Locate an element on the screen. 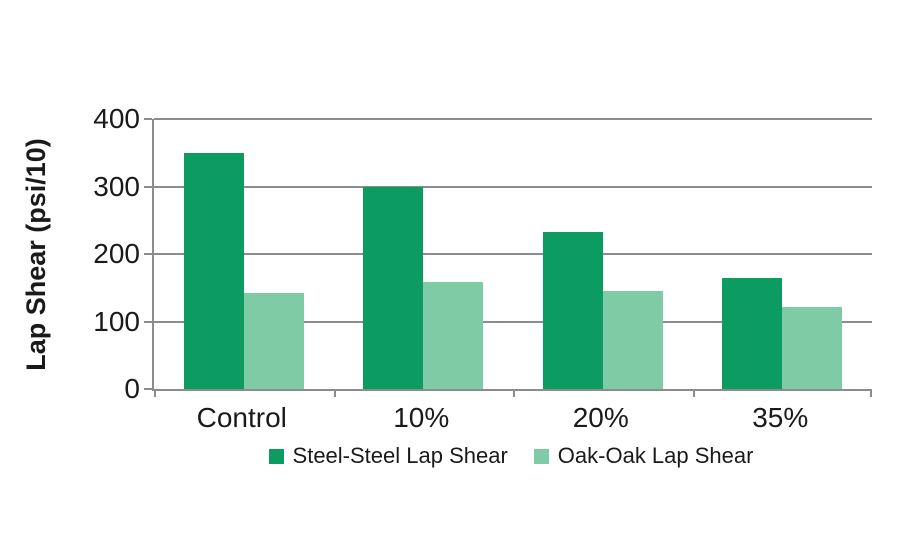  legend-label: Oak-Oak Lap Shear is located at coordinates (655, 455).